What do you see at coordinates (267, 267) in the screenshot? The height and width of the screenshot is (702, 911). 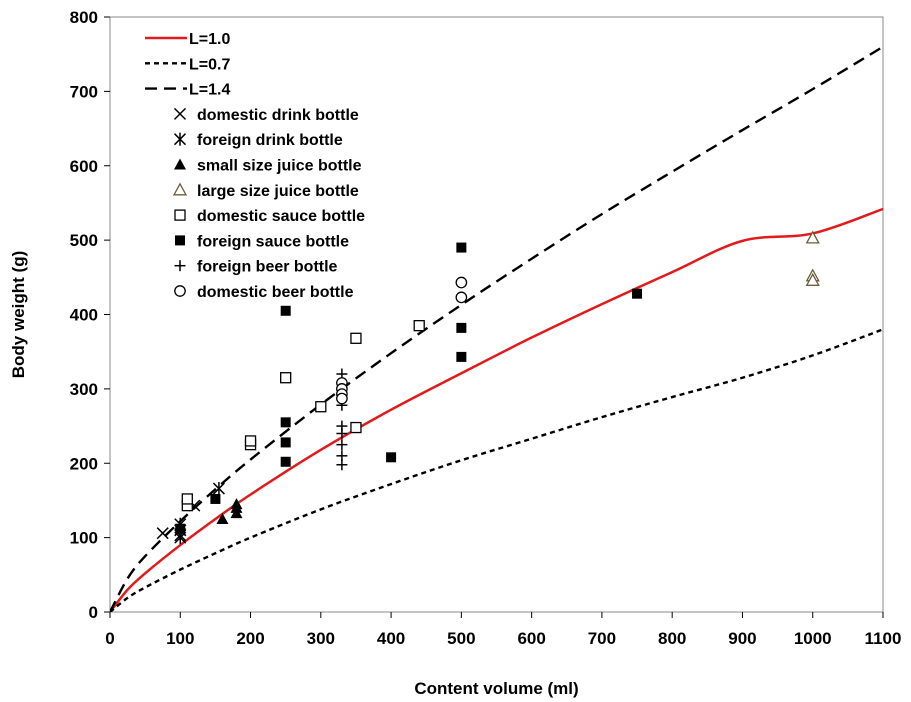 I see `legend-label: foreign beer bottle` at bounding box center [267, 267].